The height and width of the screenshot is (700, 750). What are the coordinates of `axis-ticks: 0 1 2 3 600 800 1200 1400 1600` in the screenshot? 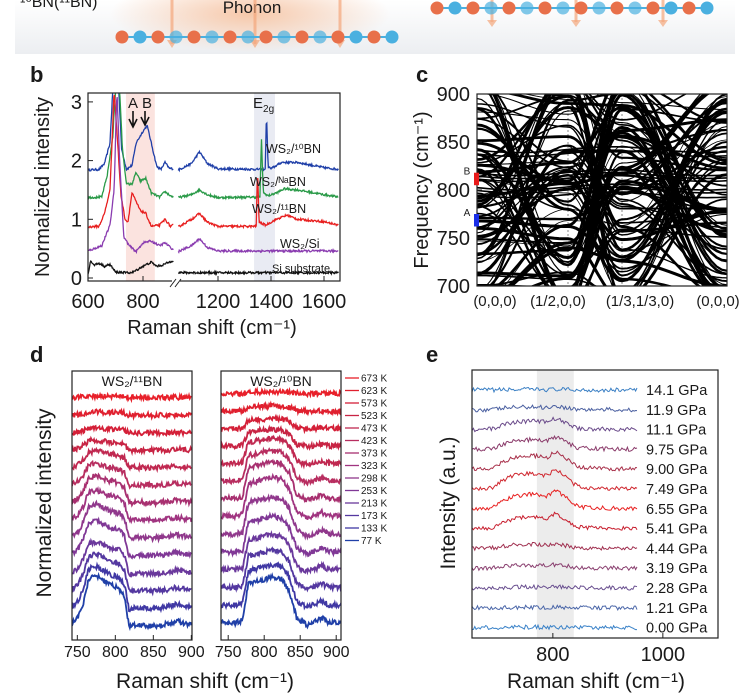 It's located at (208, 202).